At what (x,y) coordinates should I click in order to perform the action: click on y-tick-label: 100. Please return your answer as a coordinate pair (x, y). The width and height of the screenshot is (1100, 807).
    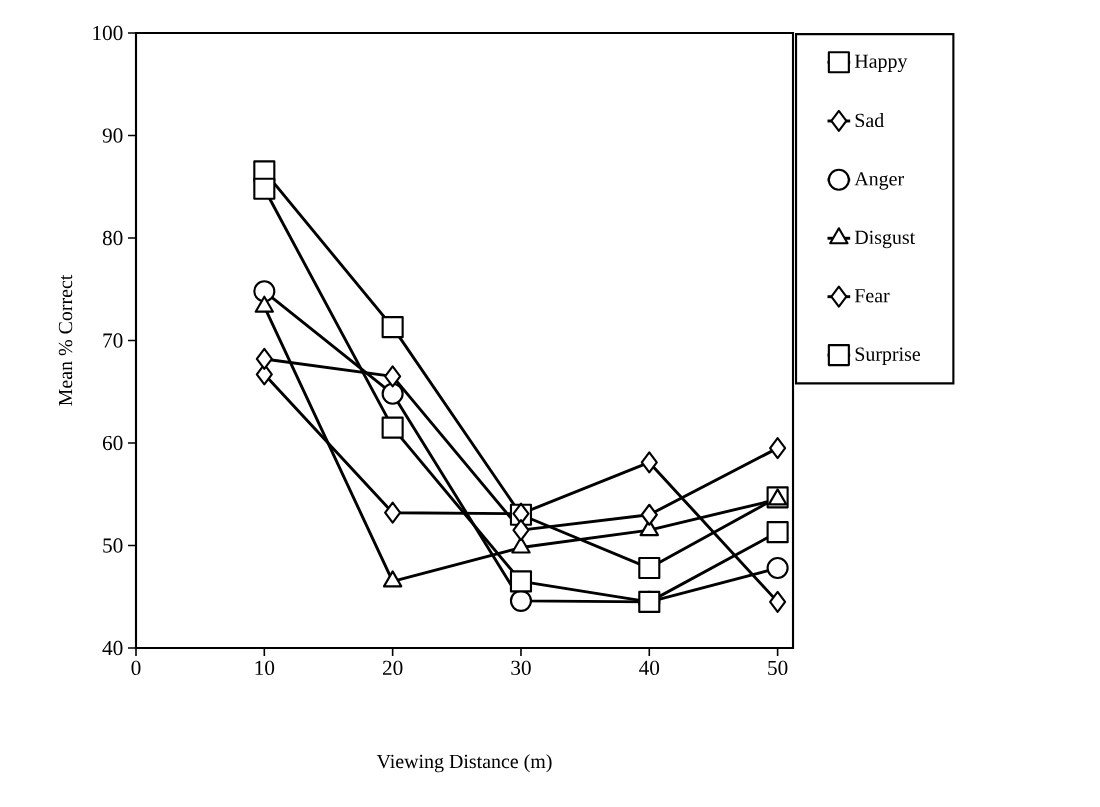
    Looking at the image, I should click on (108, 33).